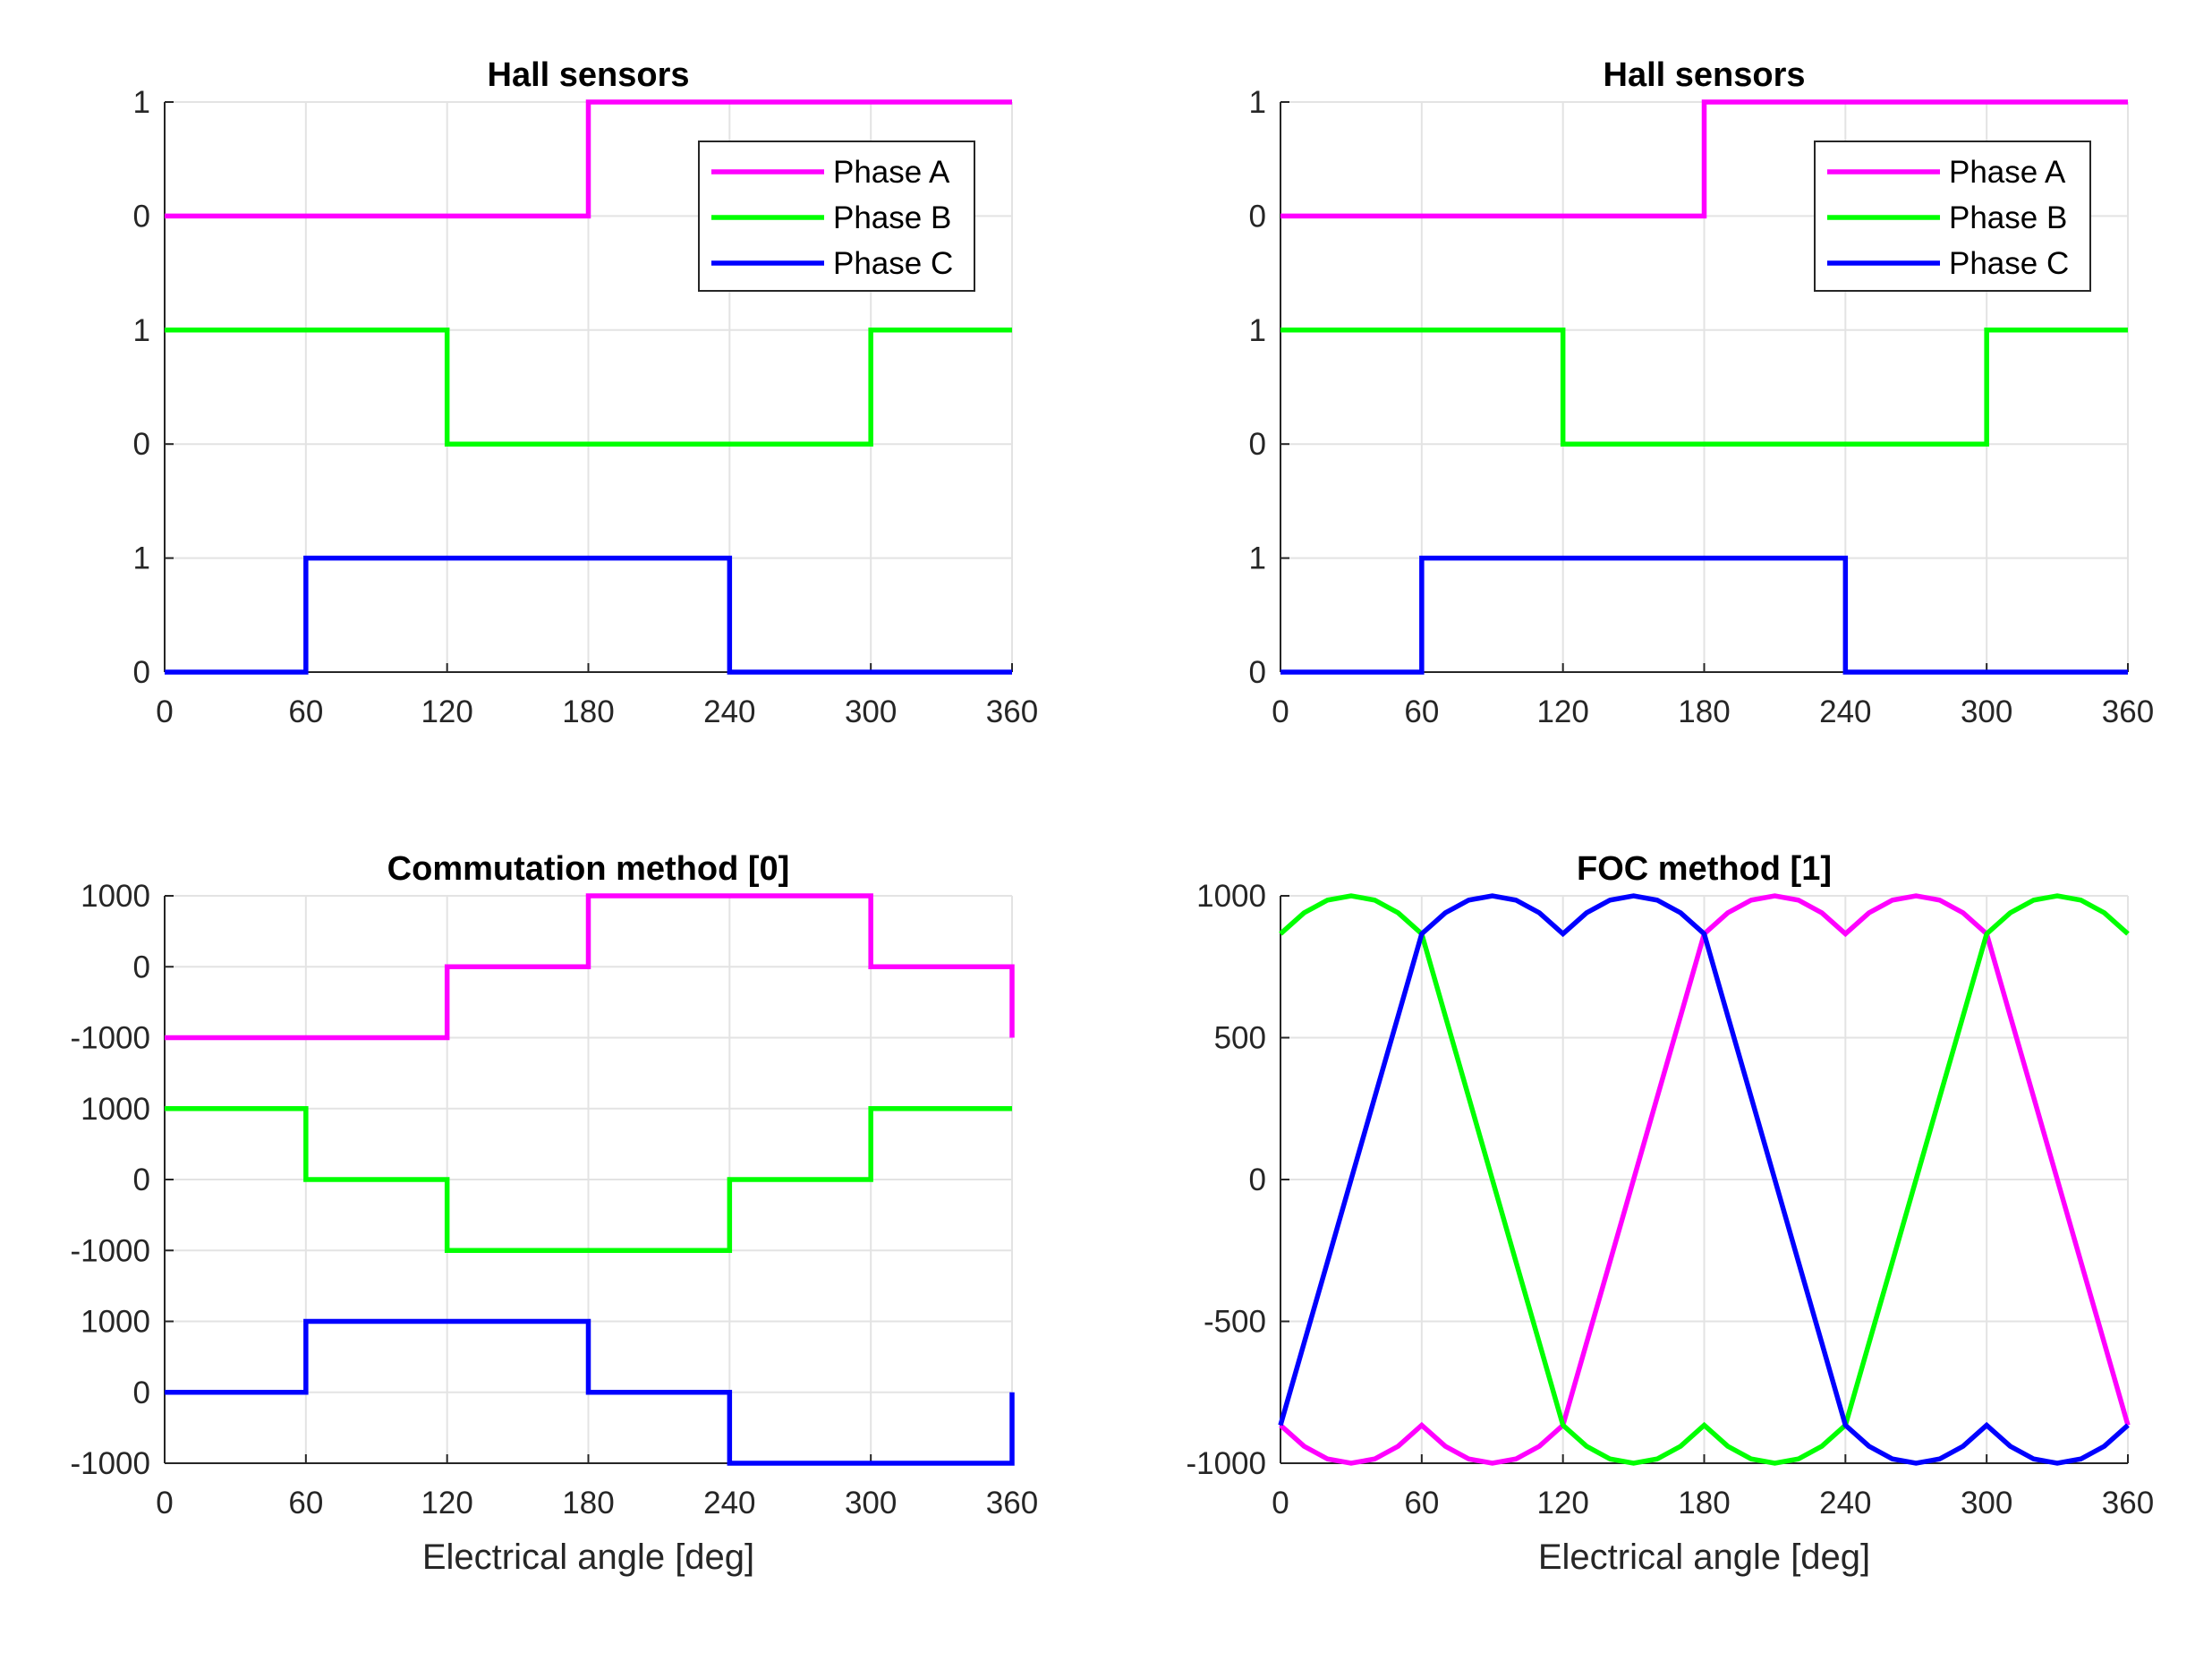 This screenshot has width=2212, height=1661. I want to click on chart-title: FOC method [1], so click(1704, 869).